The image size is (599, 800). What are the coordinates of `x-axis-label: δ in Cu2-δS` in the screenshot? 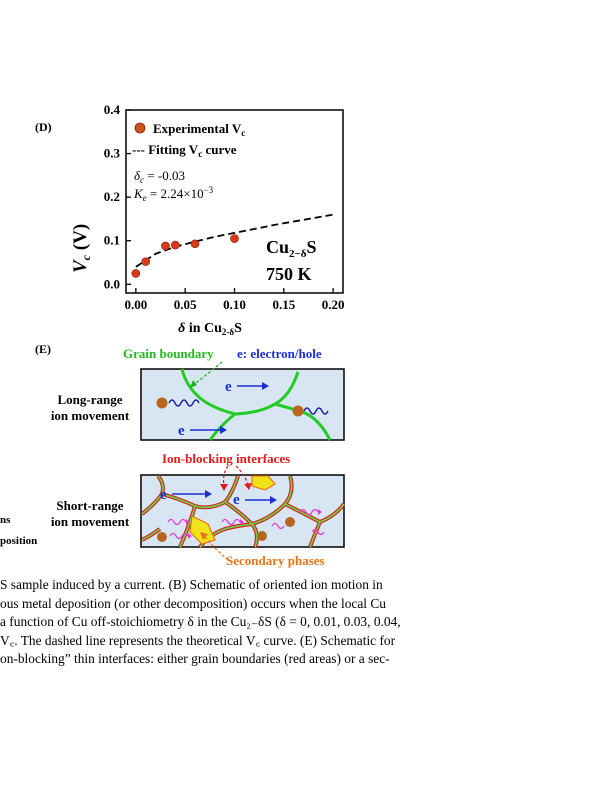 It's located at (210, 329).